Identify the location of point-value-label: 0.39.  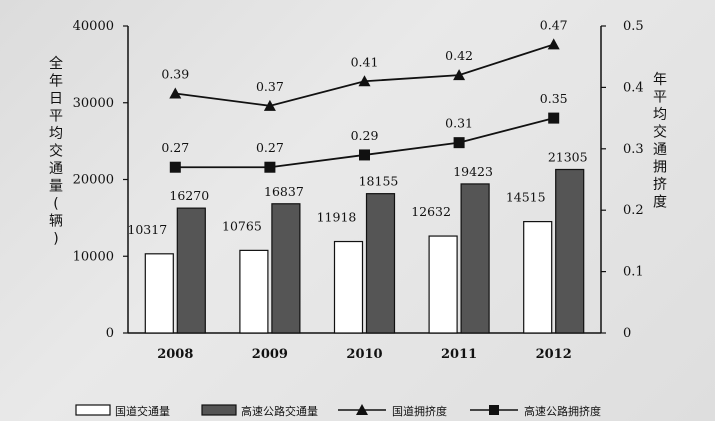
(175, 74).